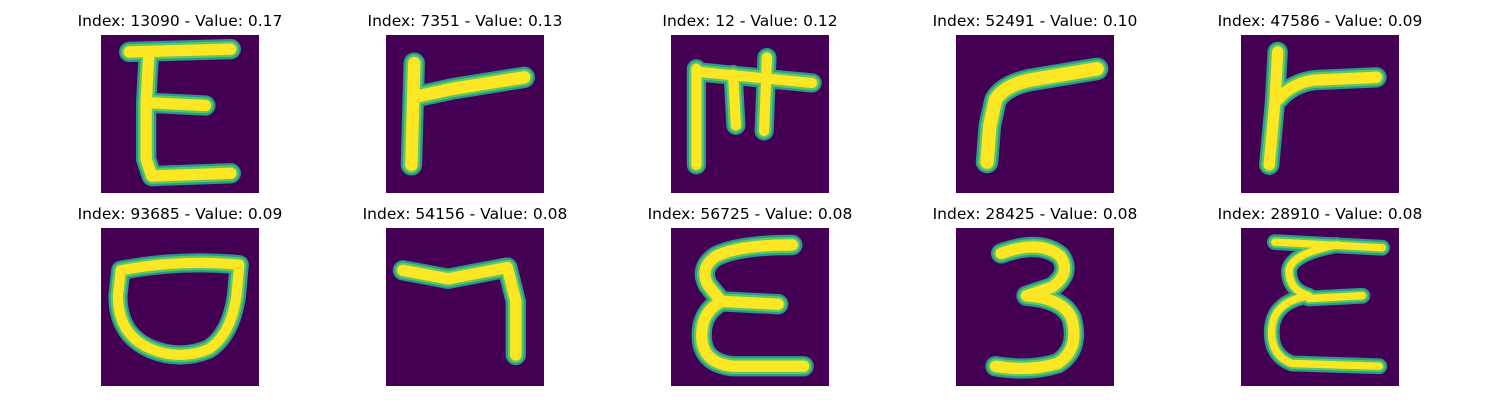  I want to click on sample-title: Index: 7351 - Value: 0.13, so click(465, 21).